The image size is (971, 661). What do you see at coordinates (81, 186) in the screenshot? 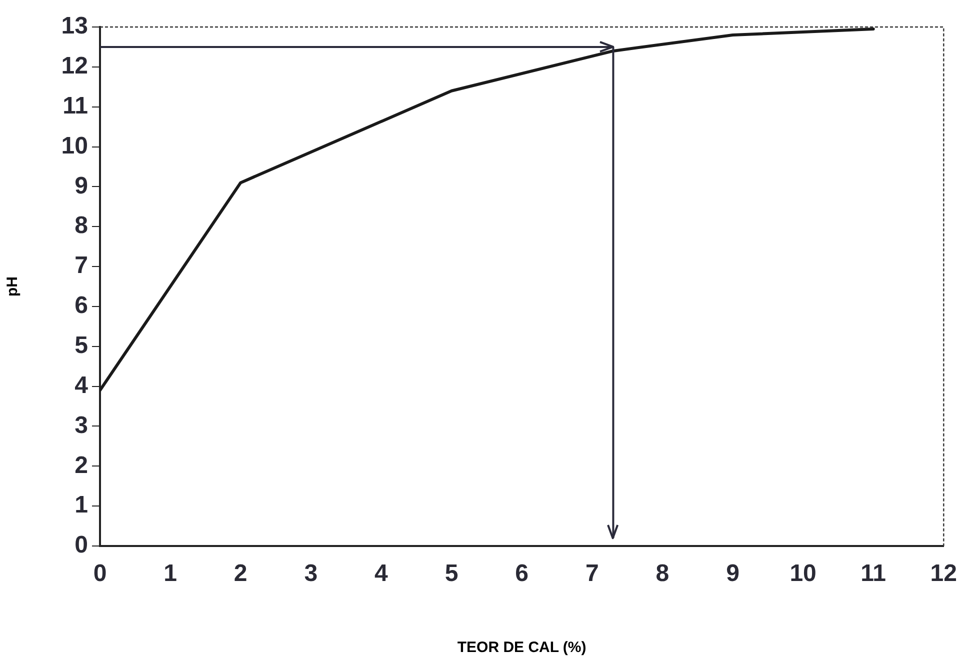
I see `y-tick-label: 9` at bounding box center [81, 186].